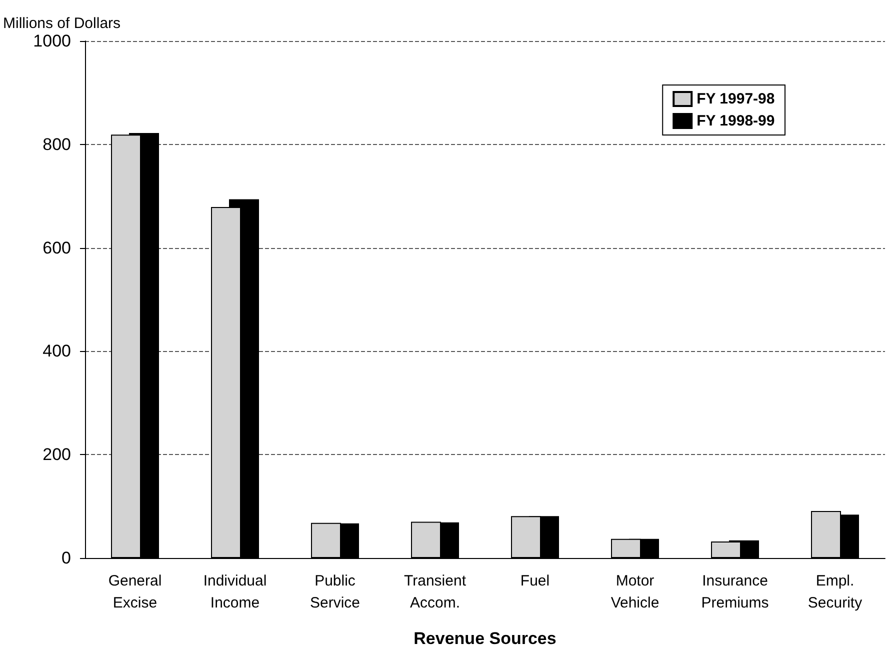  What do you see at coordinates (56, 351) in the screenshot?
I see `y-tick-label: 400` at bounding box center [56, 351].